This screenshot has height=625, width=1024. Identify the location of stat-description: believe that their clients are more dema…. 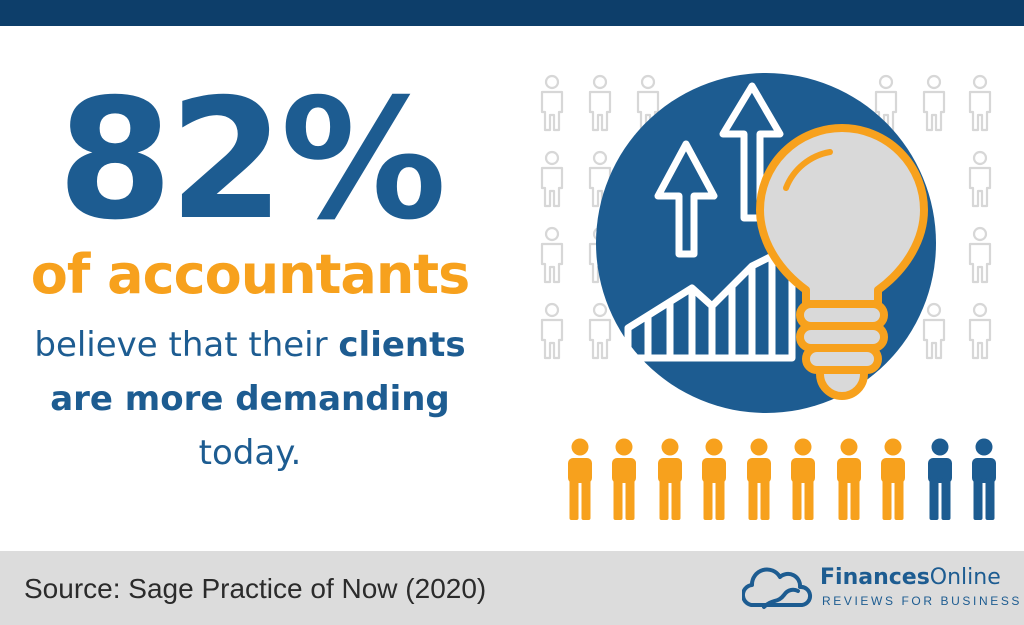
(250, 399).